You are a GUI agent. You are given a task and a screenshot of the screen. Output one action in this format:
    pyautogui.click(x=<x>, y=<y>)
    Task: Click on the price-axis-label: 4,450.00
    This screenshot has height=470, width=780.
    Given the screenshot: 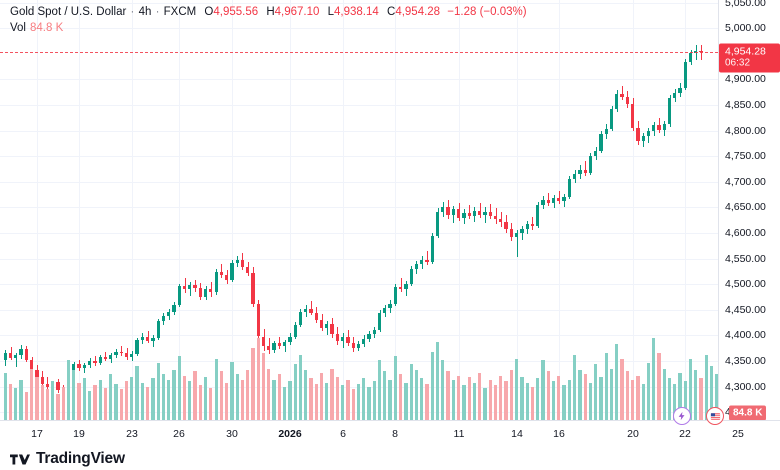 What is the action you would take?
    pyautogui.click(x=745, y=309)
    